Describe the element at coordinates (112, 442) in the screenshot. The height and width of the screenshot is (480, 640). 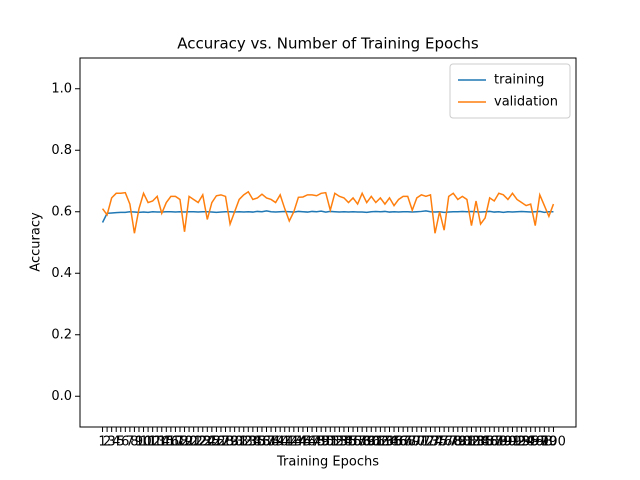
I see `x-tick-label: 3` at that location.